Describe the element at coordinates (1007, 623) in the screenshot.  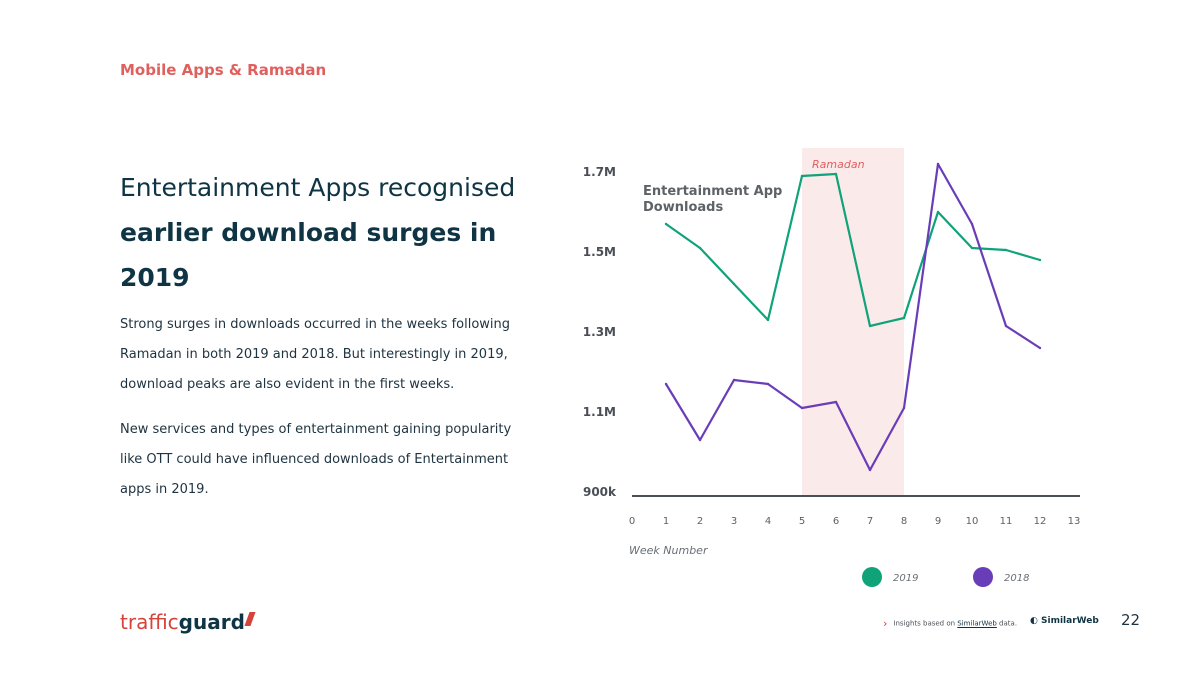
I see `source-note-suffix: data.` at that location.